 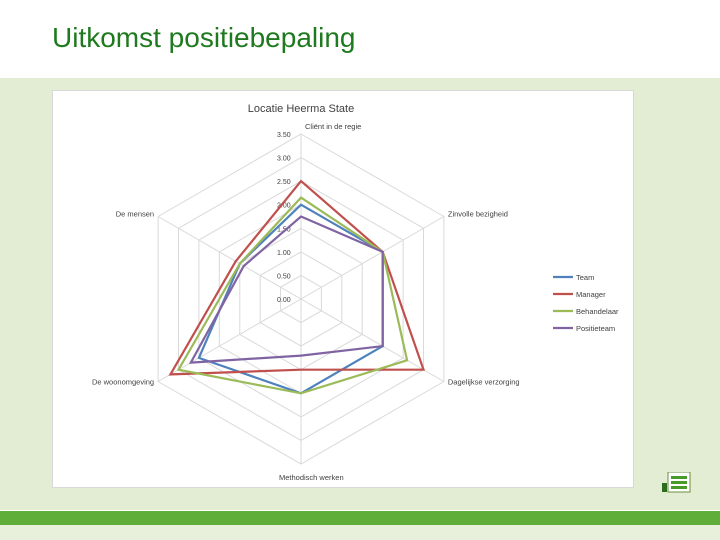 What do you see at coordinates (585, 277) in the screenshot?
I see `legend-label: Team` at bounding box center [585, 277].